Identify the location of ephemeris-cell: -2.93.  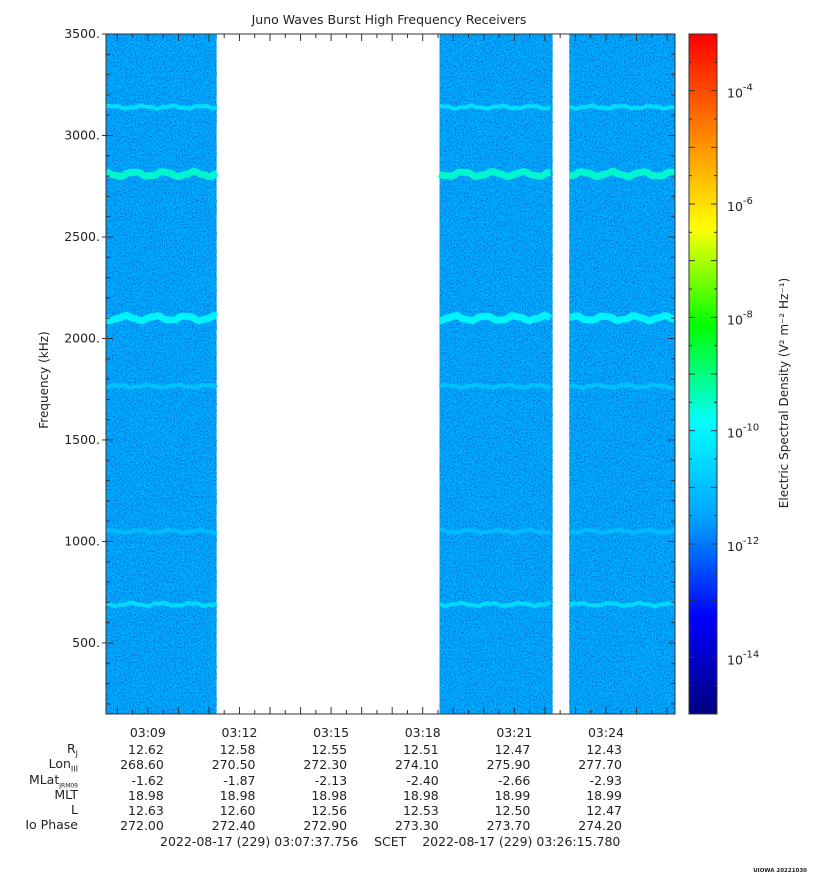
(605, 780).